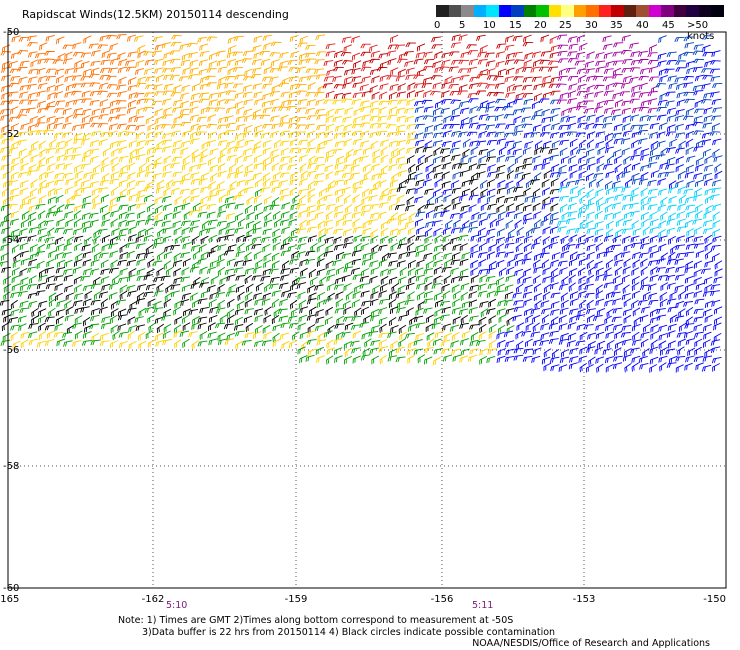  I want to click on legend-swatch, so click(630, 11).